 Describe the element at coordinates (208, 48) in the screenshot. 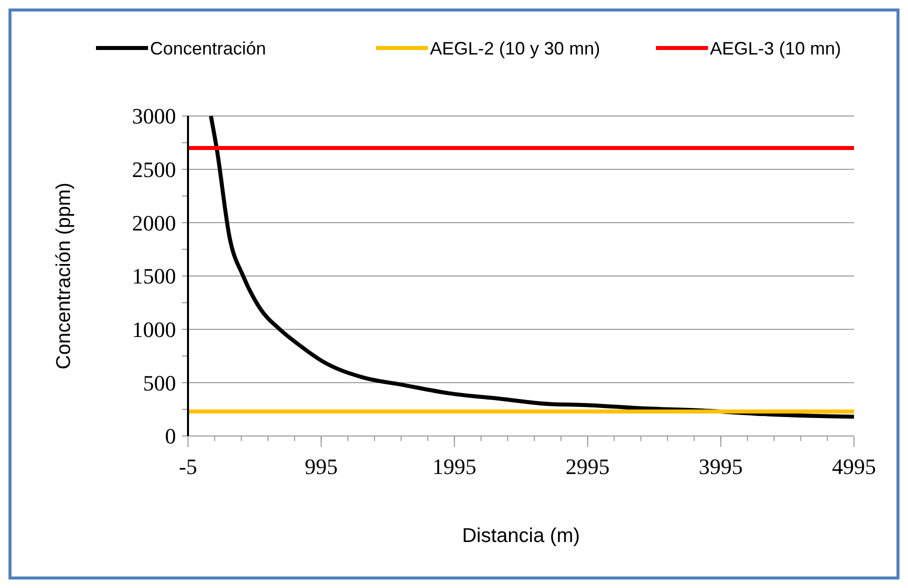

I see `legend-label: Concentración` at that location.